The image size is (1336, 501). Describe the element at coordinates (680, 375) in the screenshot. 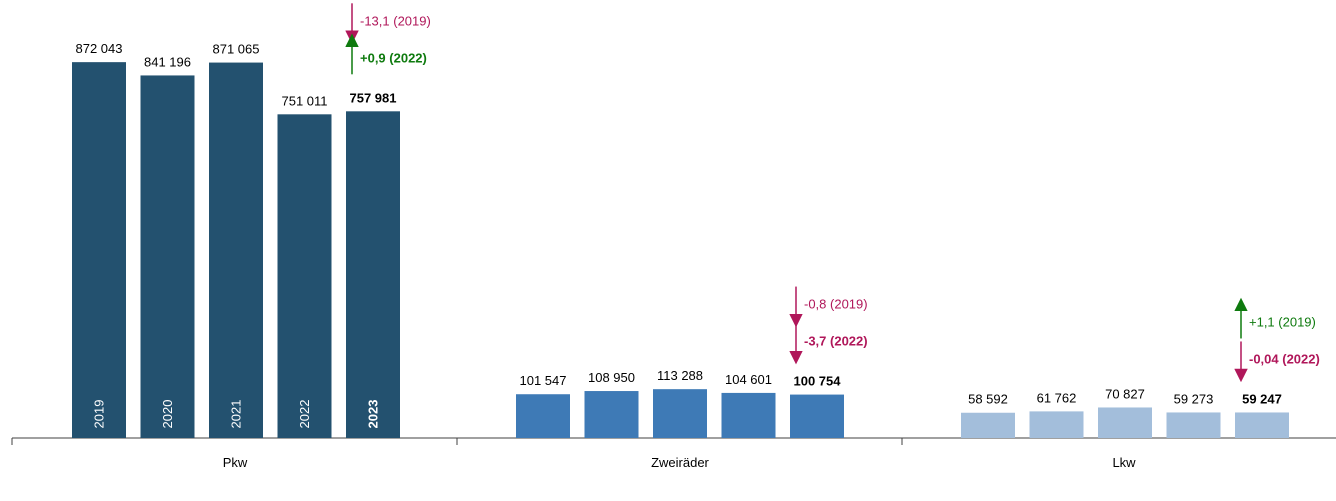

I see `bar-value-label: 113 288` at that location.